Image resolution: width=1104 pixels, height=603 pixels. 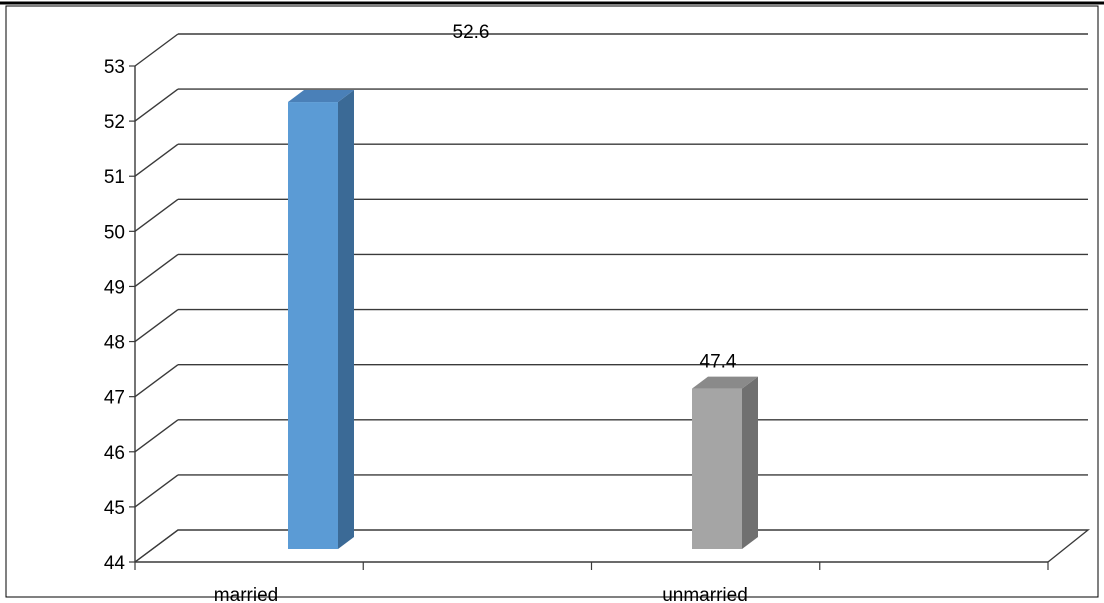 What do you see at coordinates (612, 546) in the screenshot?
I see `chart-floor` at bounding box center [612, 546].